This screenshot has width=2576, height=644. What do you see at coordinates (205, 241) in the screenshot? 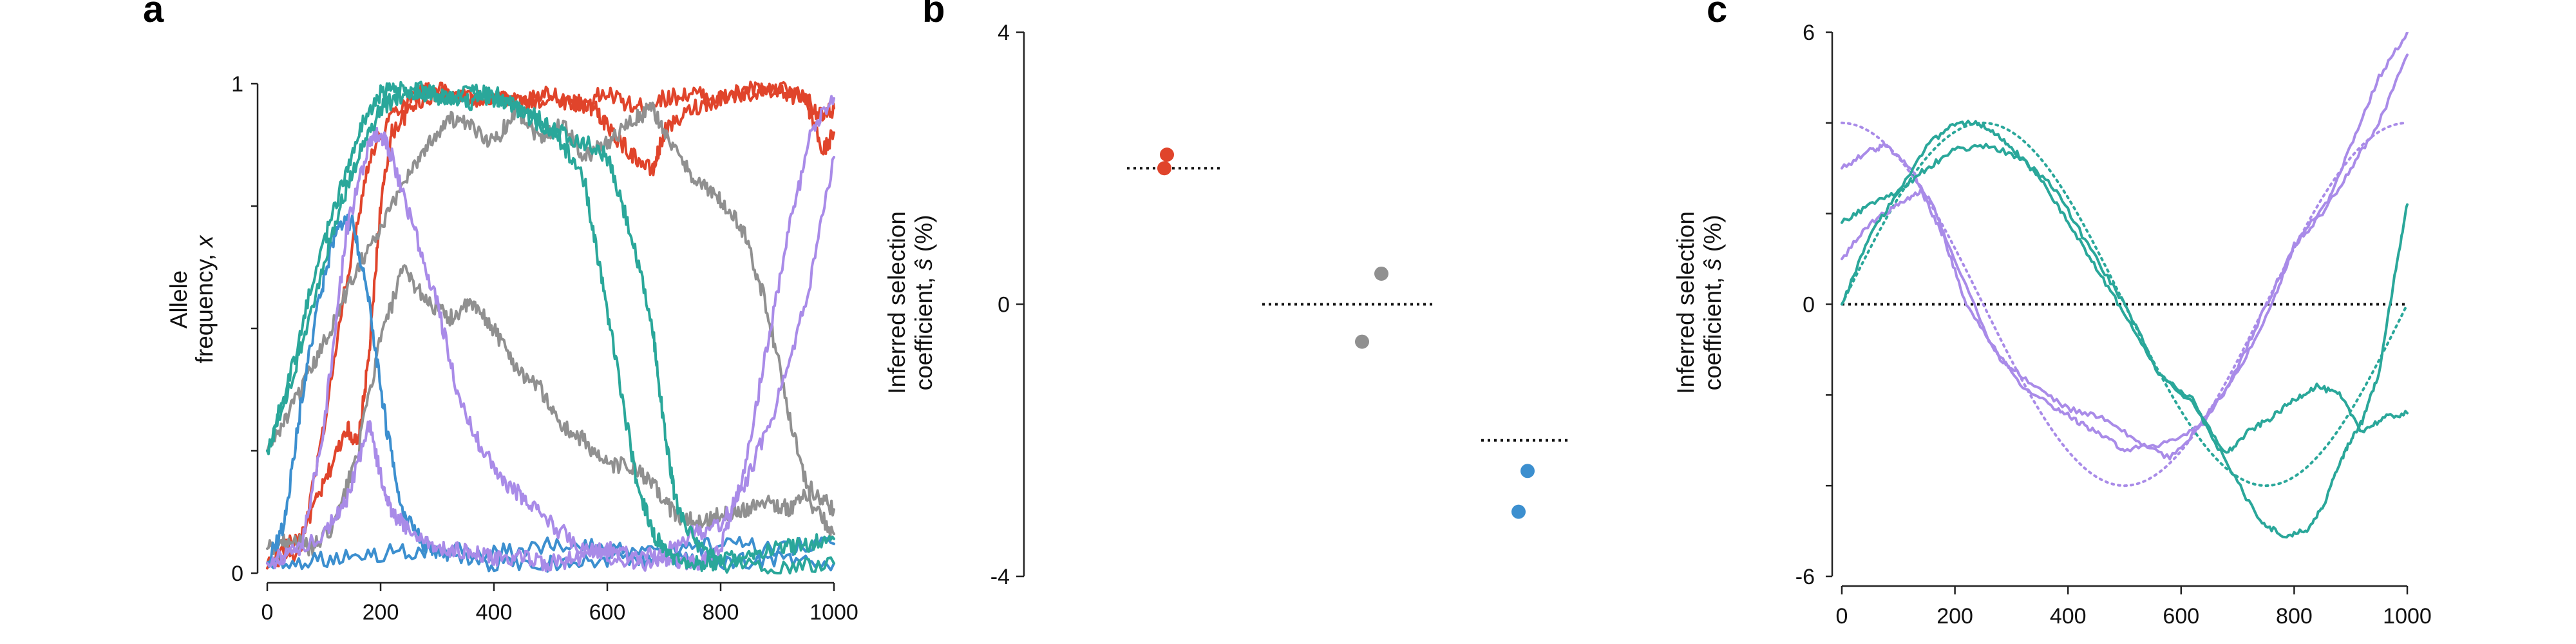
I see `panel-a-ylabel-variable: x` at bounding box center [205, 241].